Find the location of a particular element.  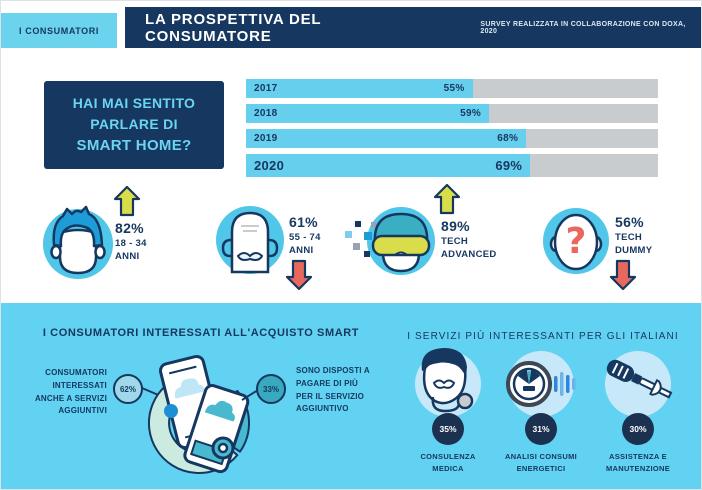

connector-line-right is located at coordinates (250, 395).